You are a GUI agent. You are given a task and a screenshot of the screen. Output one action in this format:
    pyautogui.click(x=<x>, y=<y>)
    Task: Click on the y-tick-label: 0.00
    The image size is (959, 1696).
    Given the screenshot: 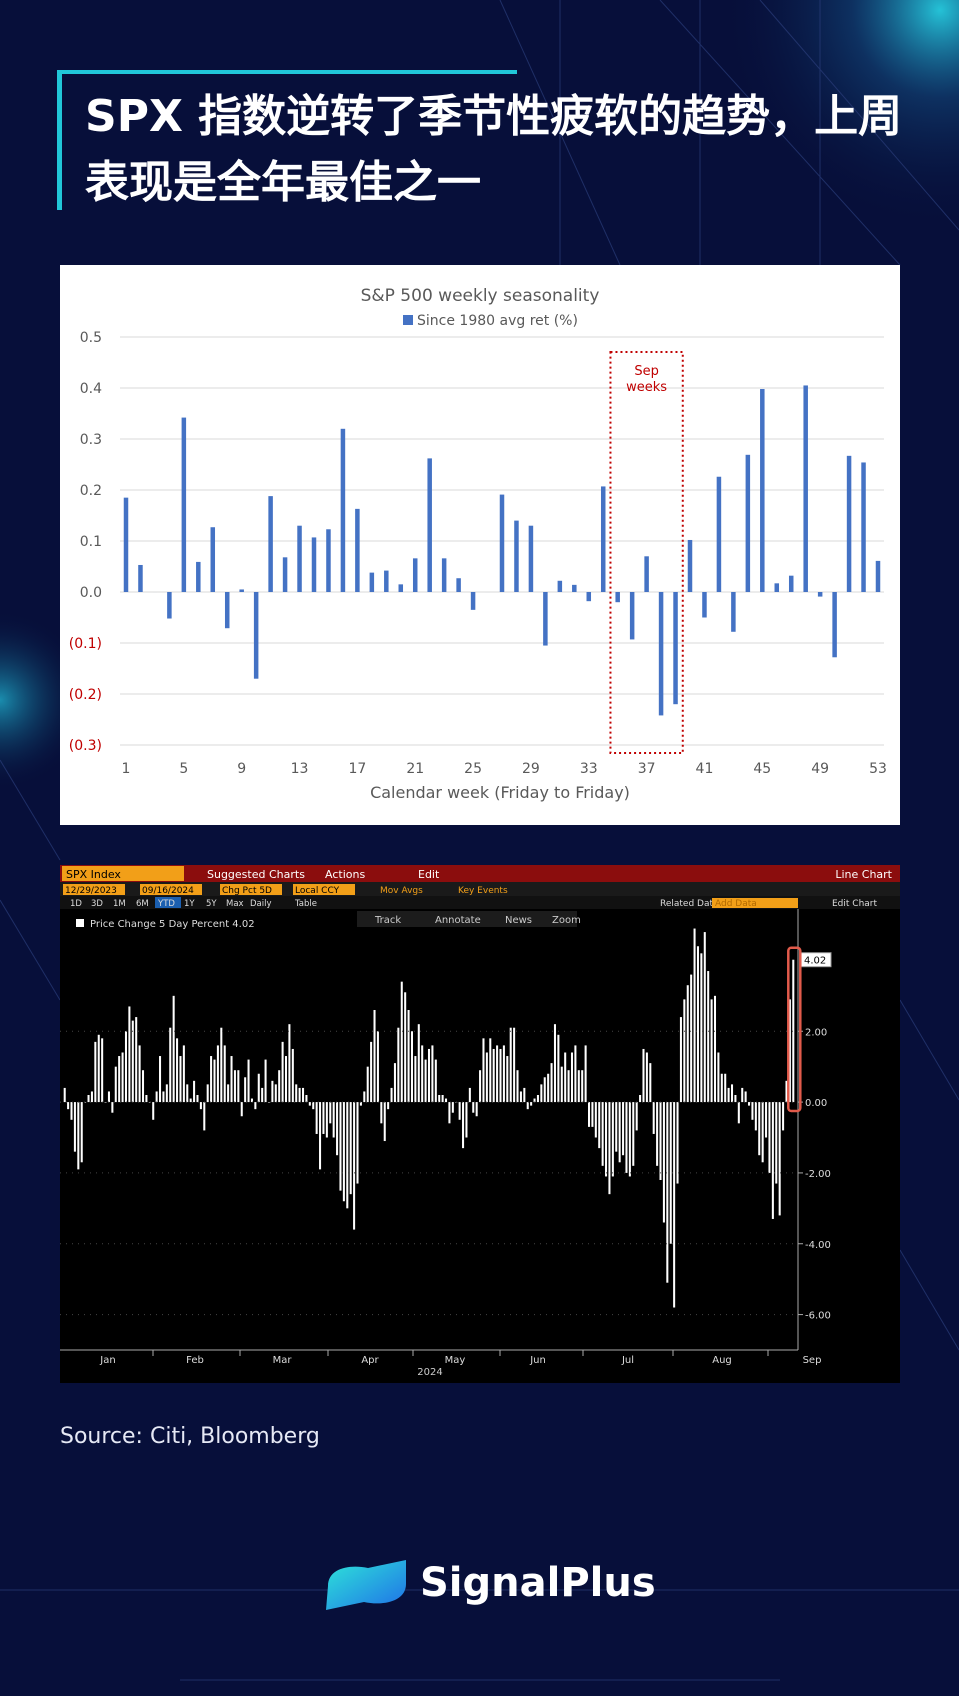 What is the action you would take?
    pyautogui.click(x=816, y=1103)
    